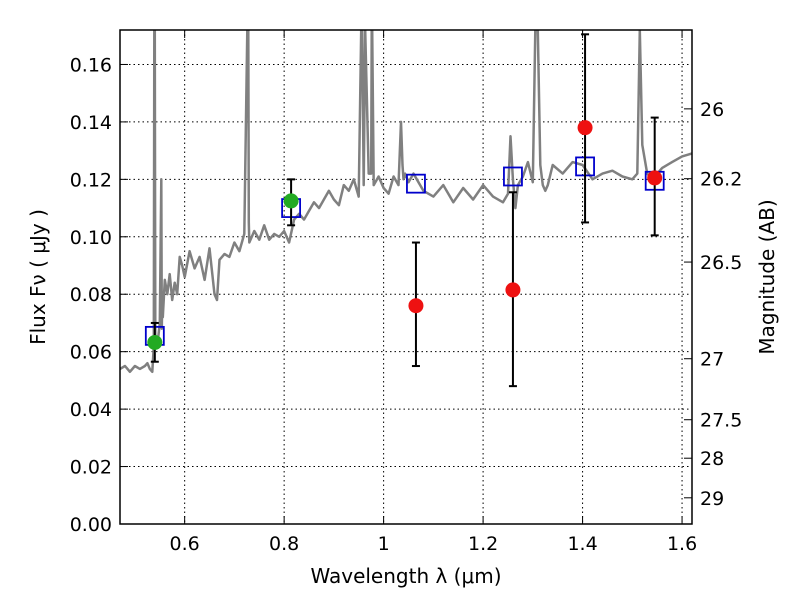  I want to click on x-tick-label: 1, so click(384, 544).